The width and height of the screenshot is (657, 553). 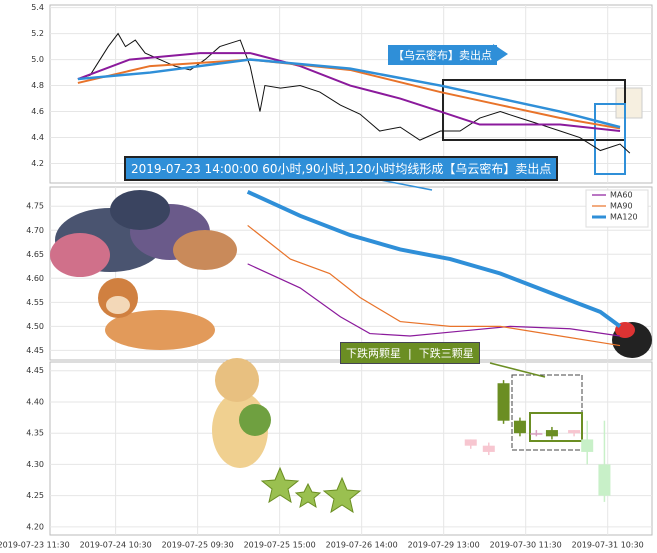 What do you see at coordinates (444, 545) in the screenshot?
I see `x-tick-label: 2019-07-29 13:00` at bounding box center [444, 545].